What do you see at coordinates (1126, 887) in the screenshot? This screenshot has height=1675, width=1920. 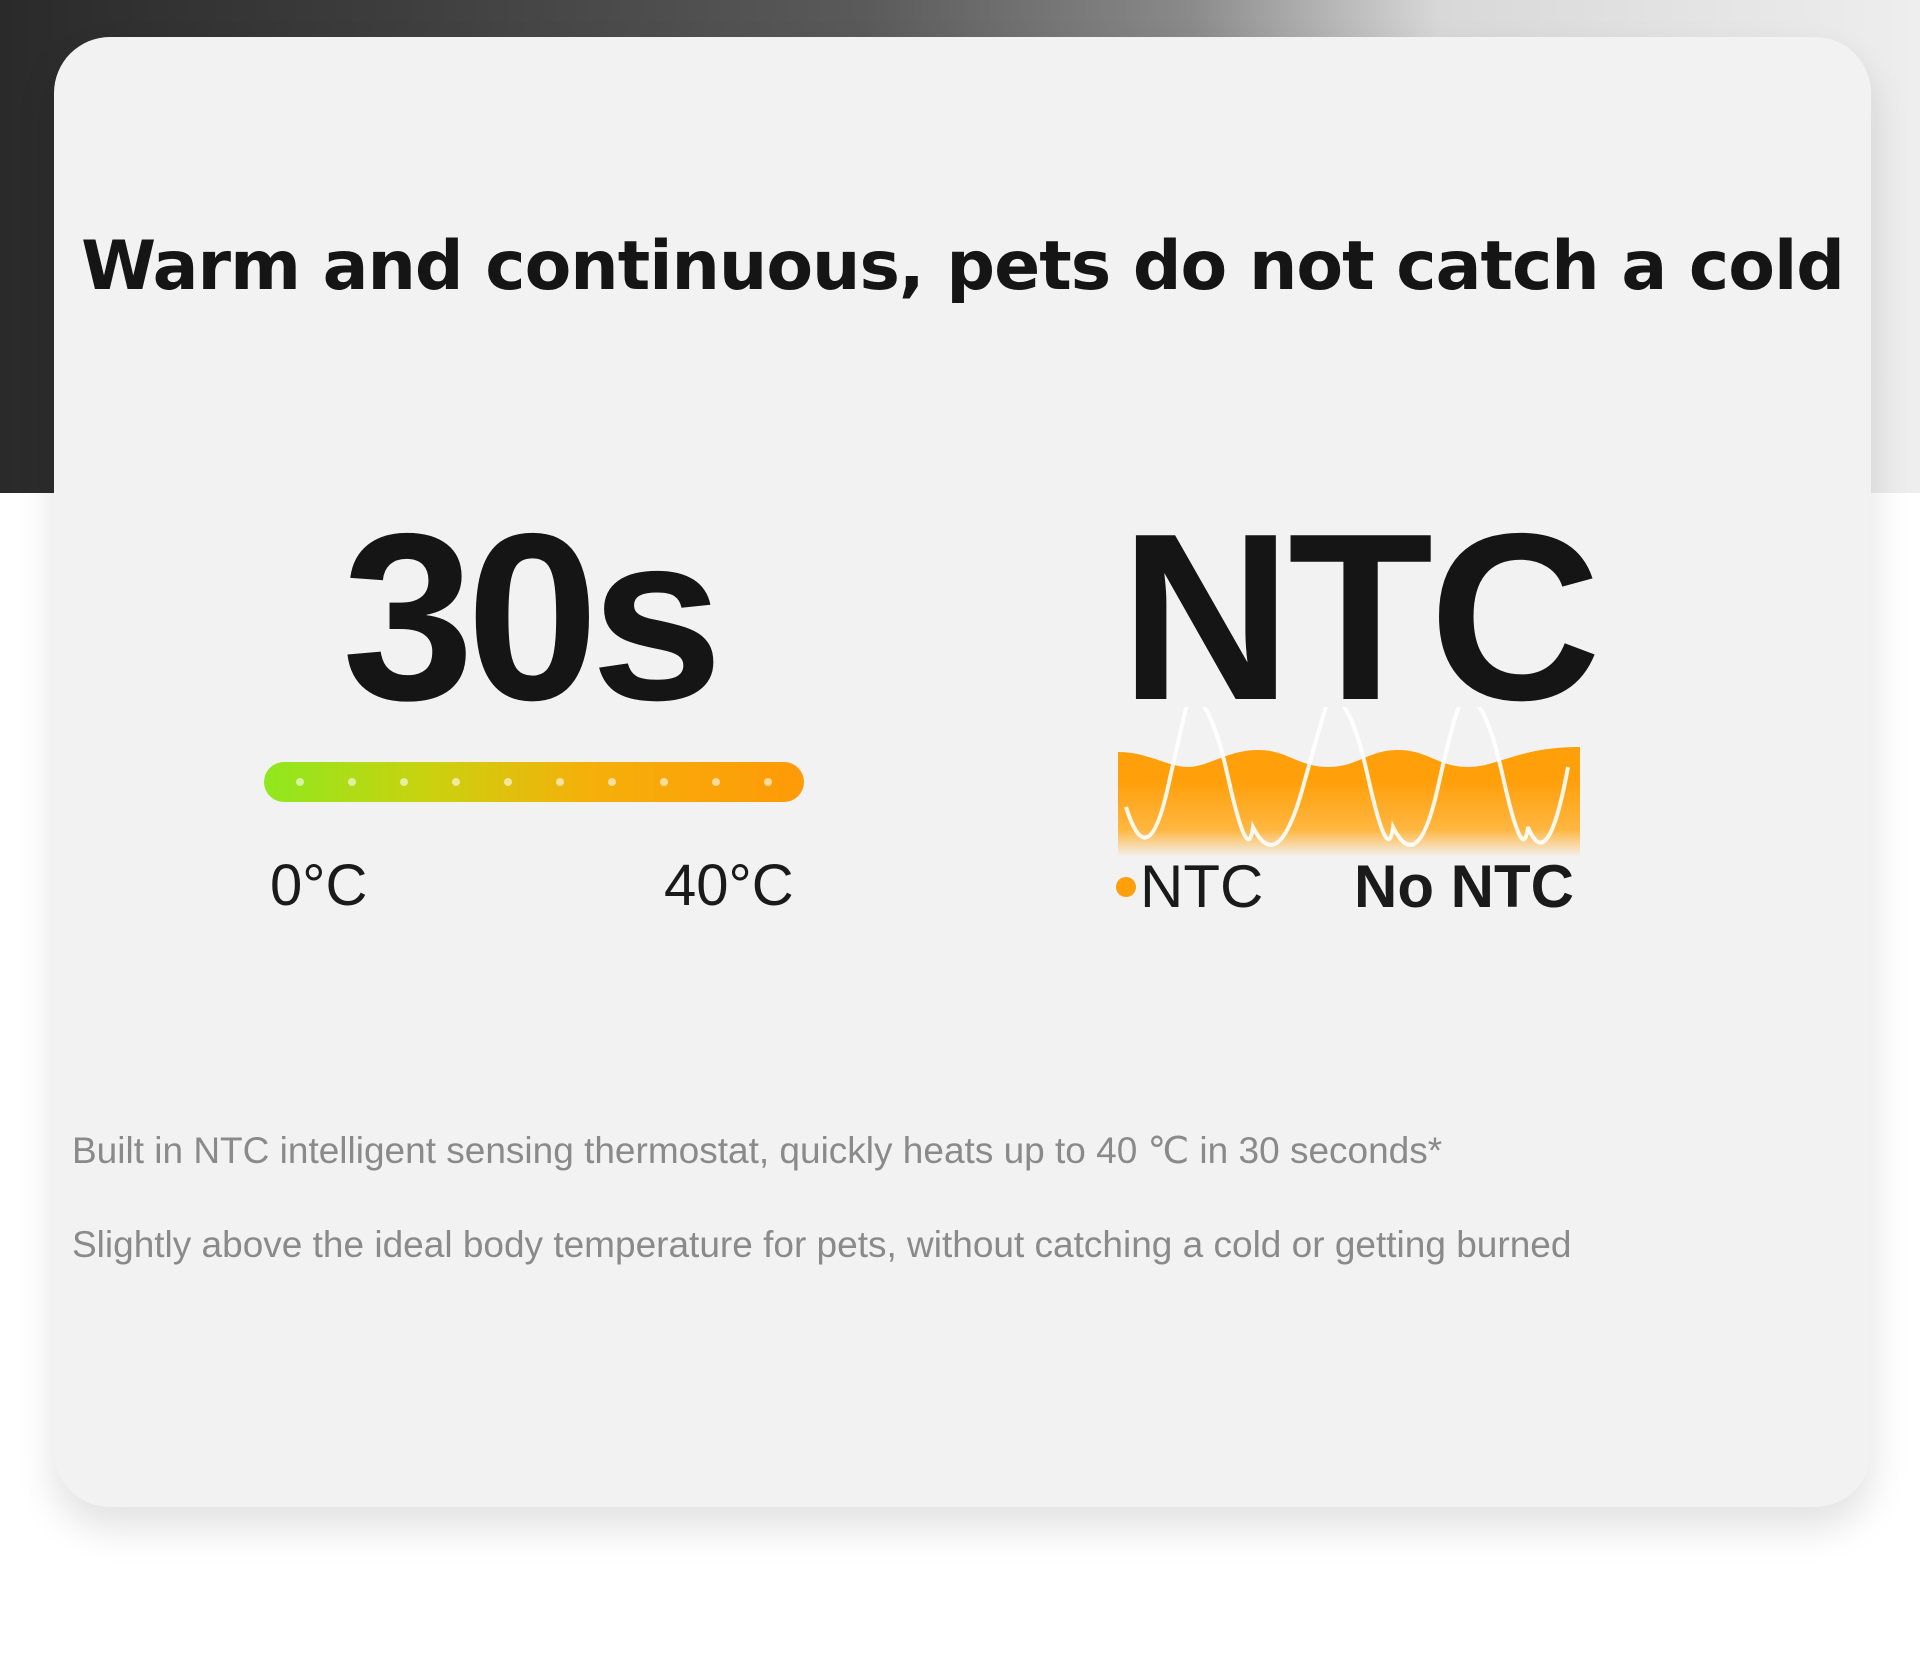 I see `orange-dot-icon` at bounding box center [1126, 887].